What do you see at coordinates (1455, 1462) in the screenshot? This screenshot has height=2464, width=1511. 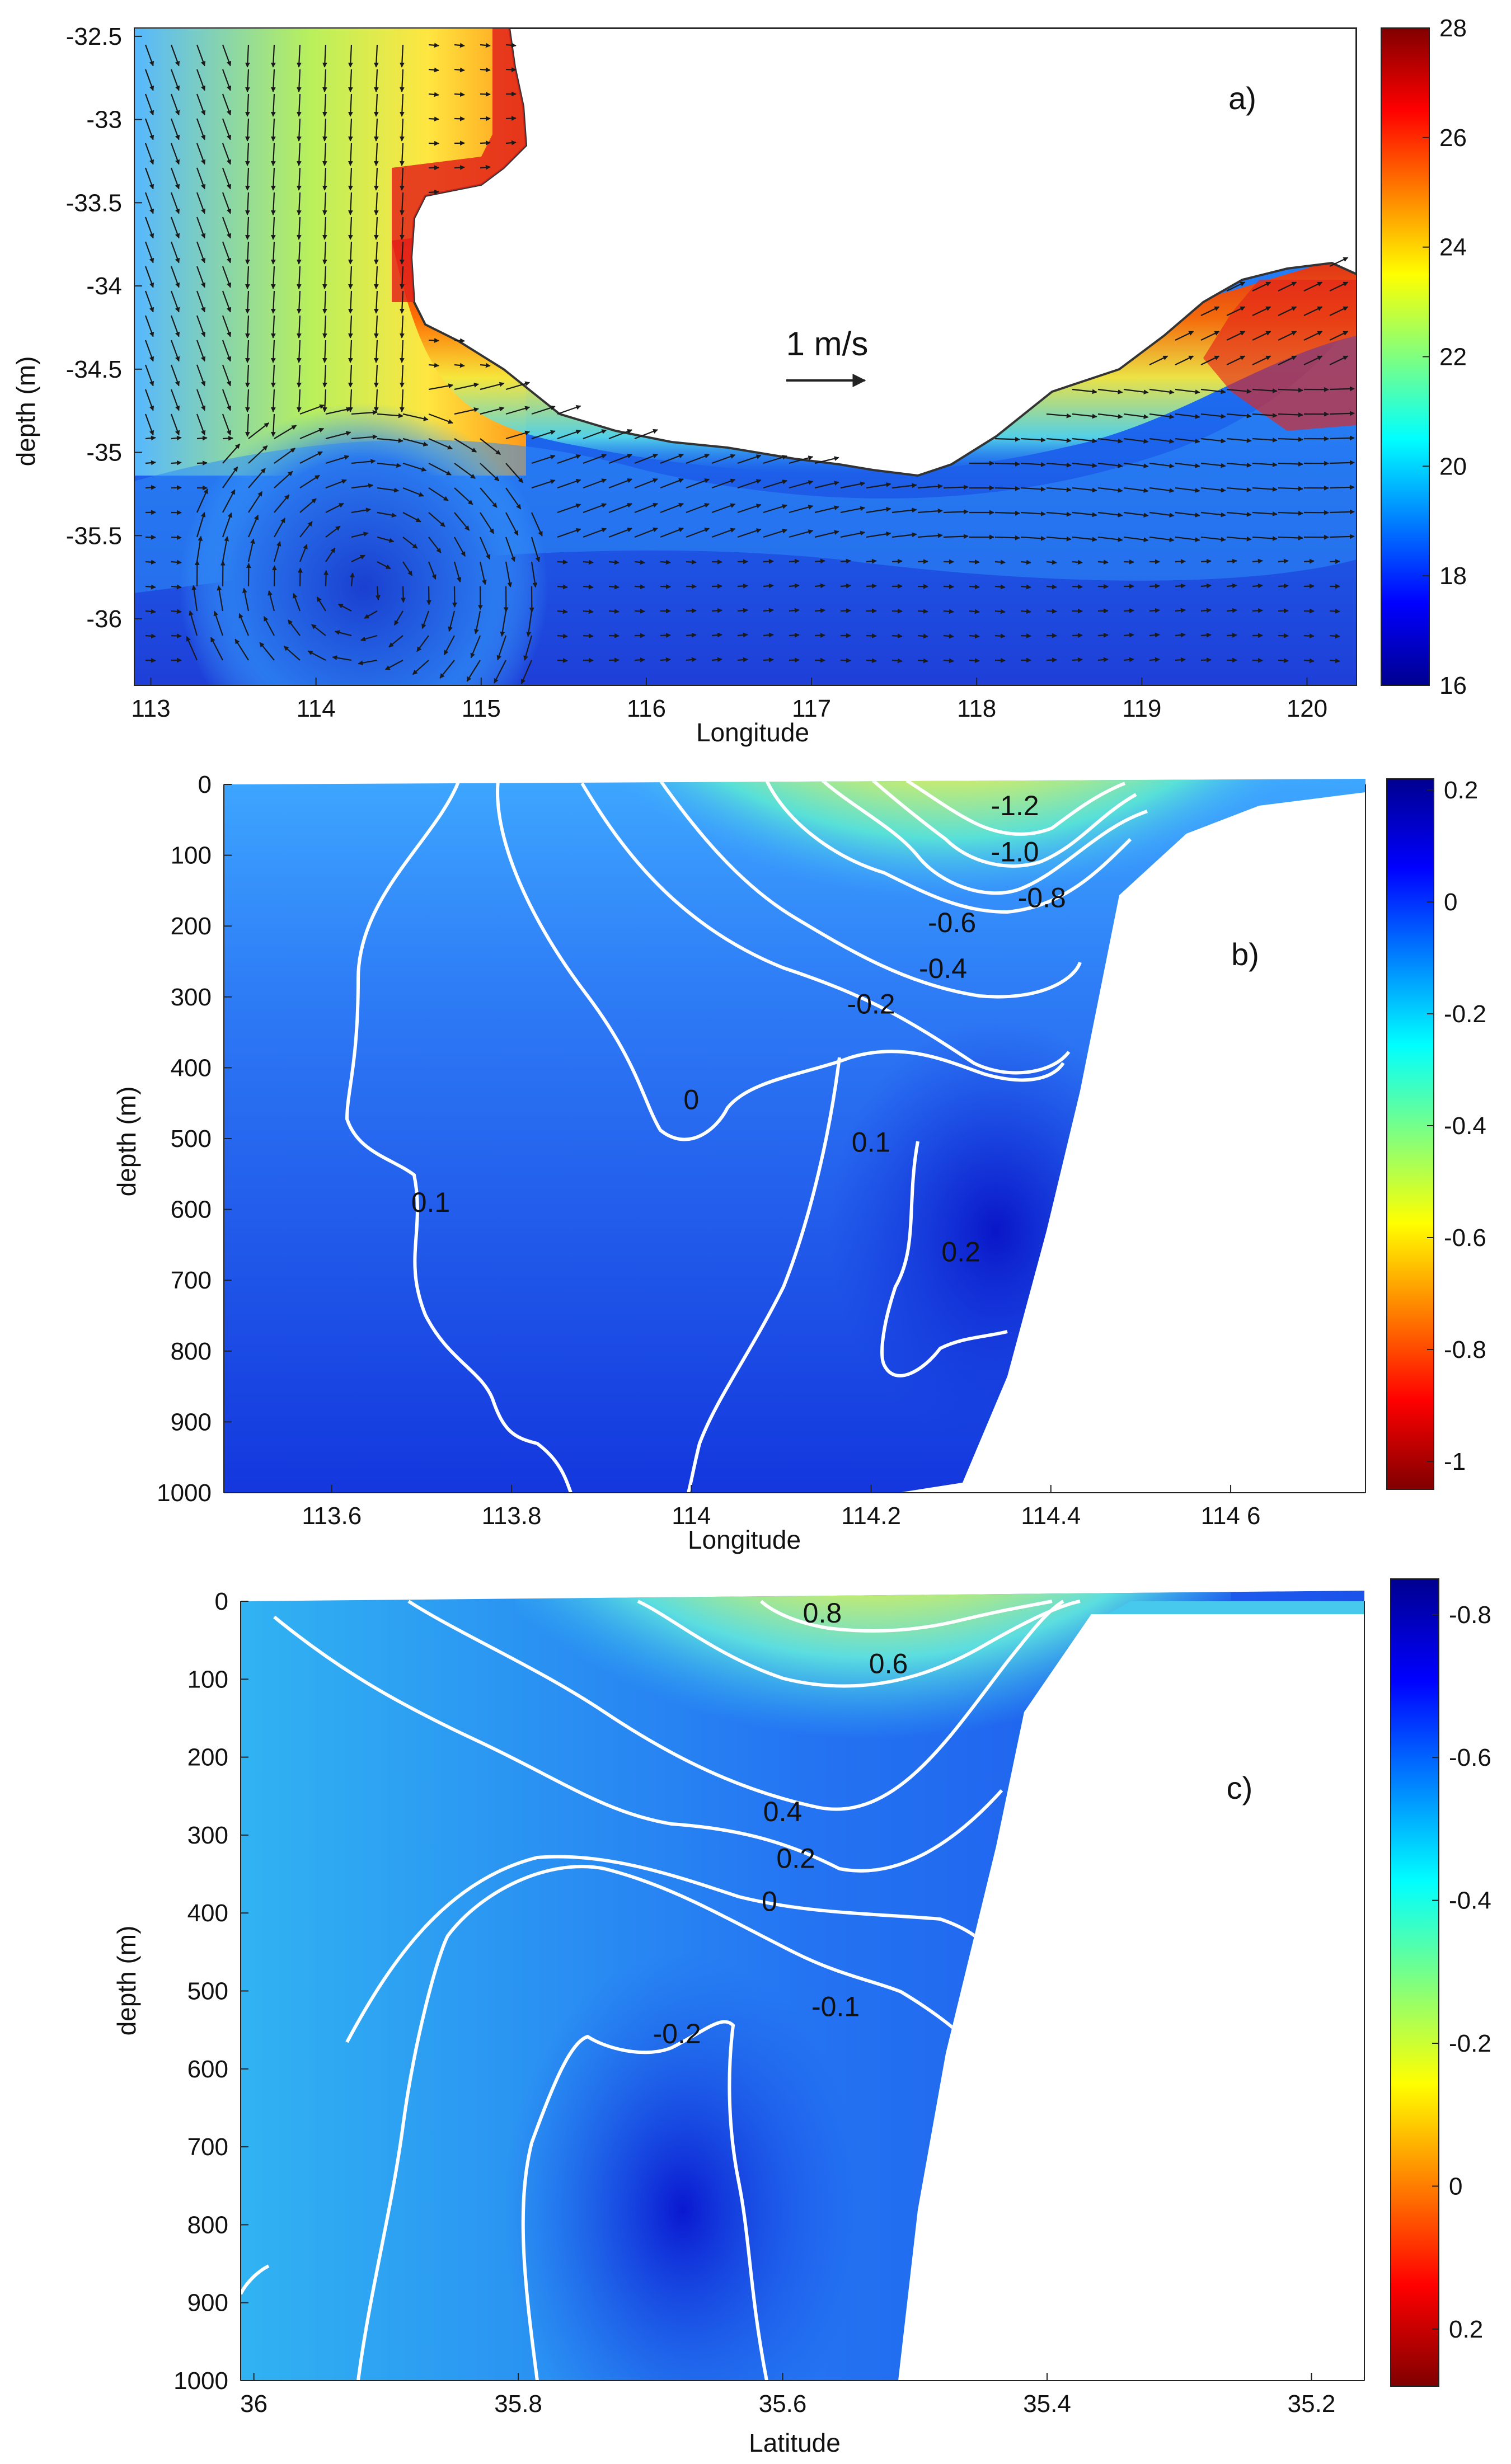 I see `colorbar-tick-label: -1` at bounding box center [1455, 1462].